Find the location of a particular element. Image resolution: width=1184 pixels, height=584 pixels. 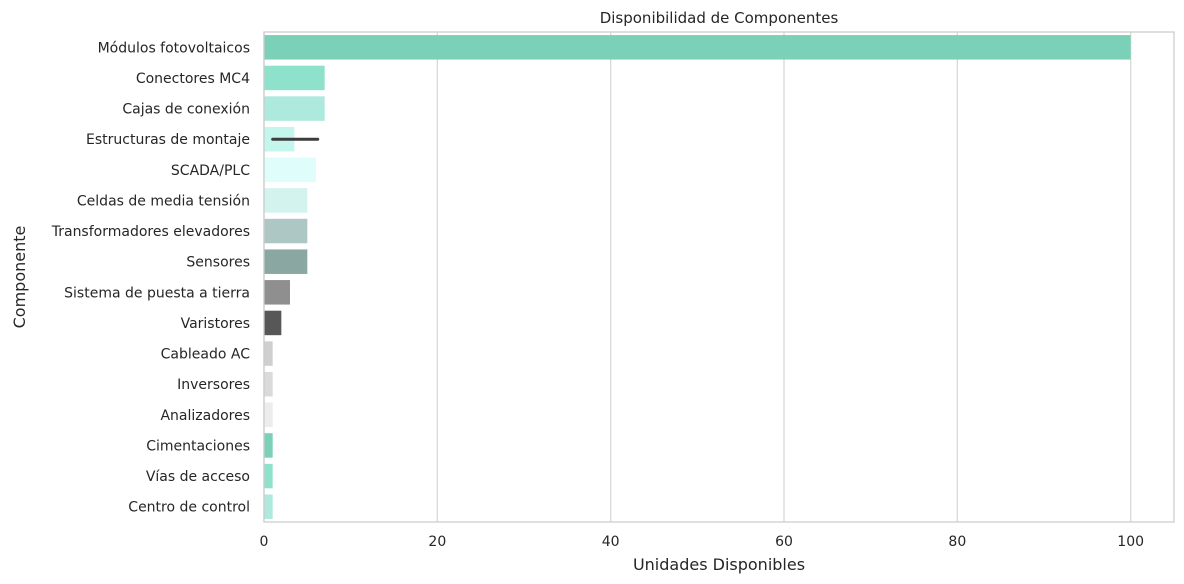

y-tick-label: SCADA/PLC is located at coordinates (210, 171).